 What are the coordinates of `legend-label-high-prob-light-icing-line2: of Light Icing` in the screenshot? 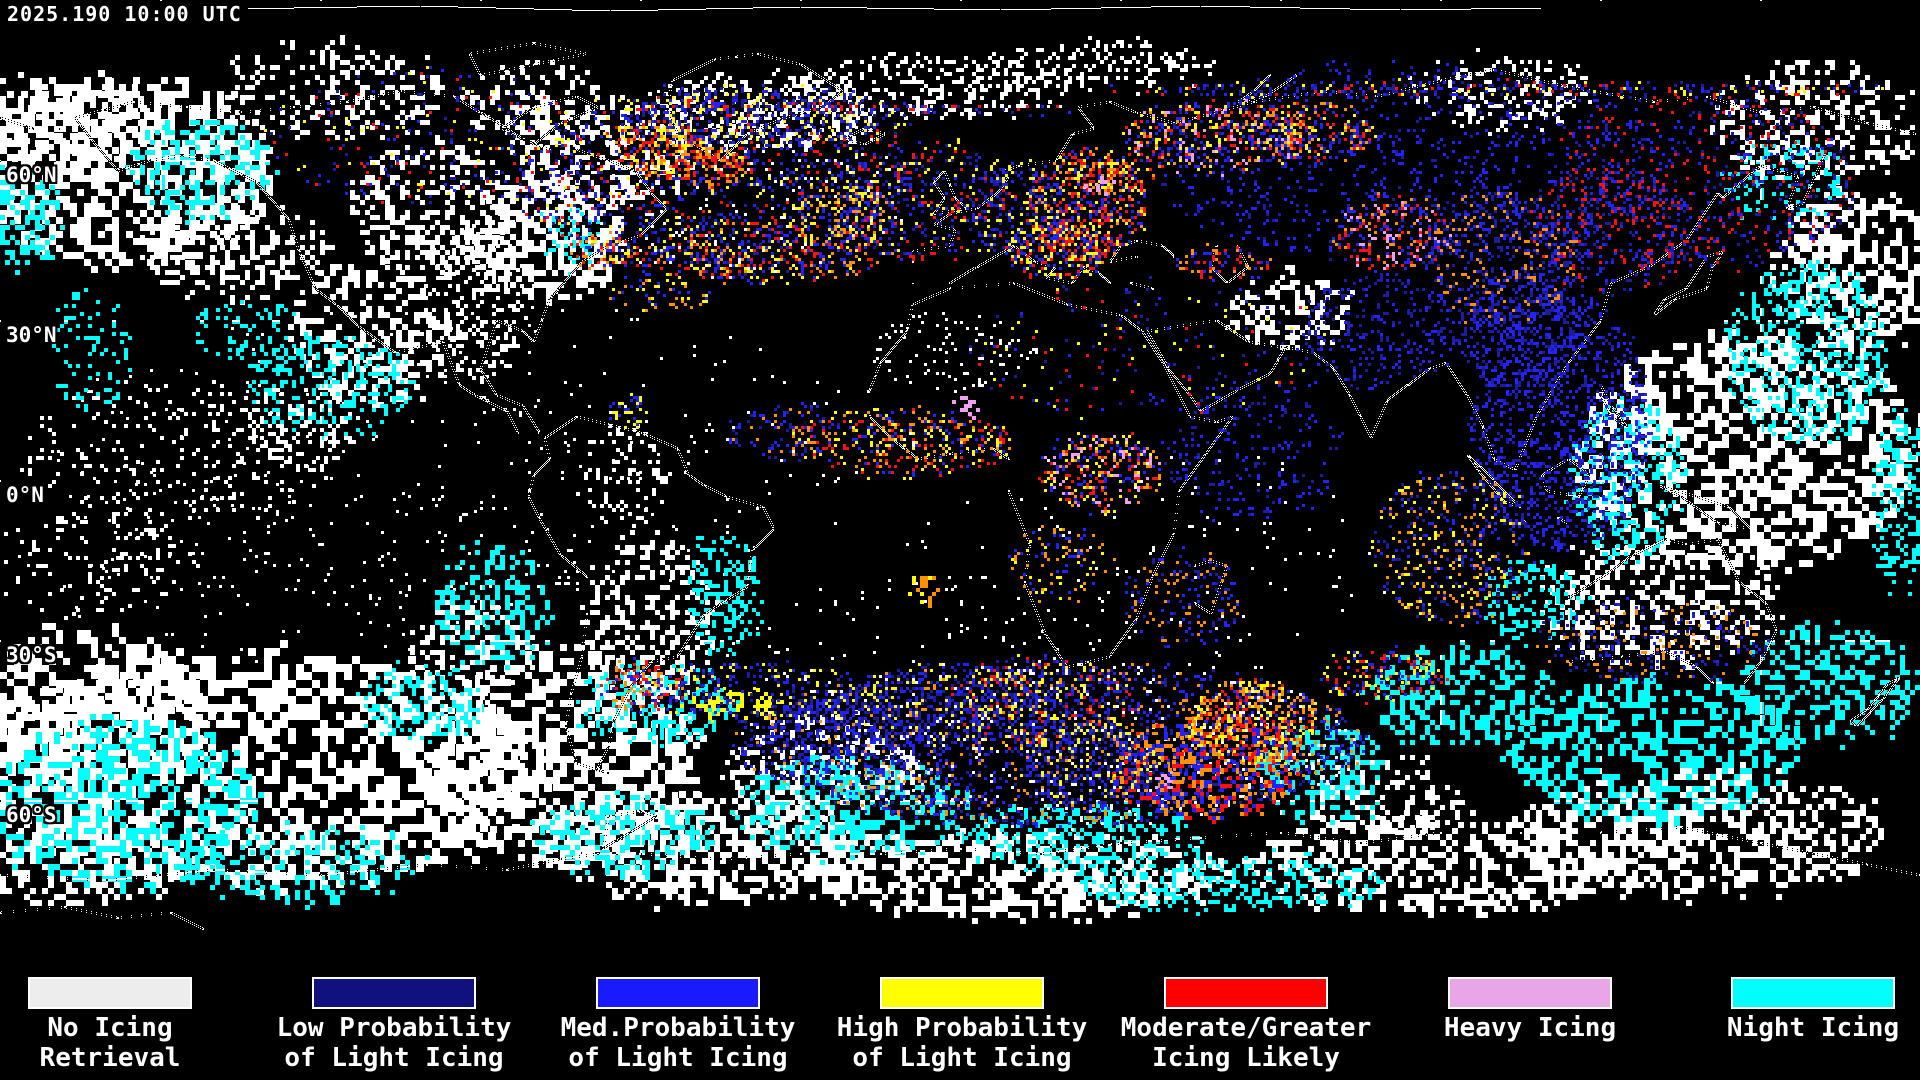 It's located at (962, 1058).